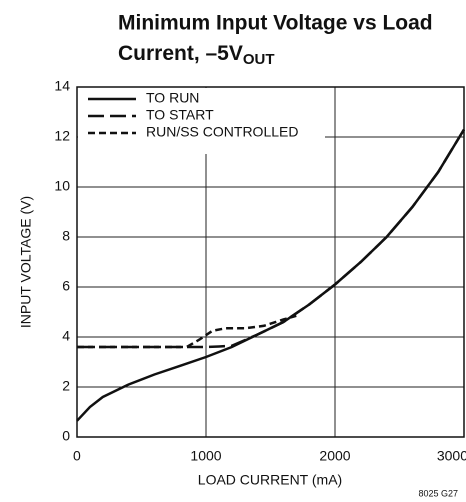 The height and width of the screenshot is (502, 466). Describe the element at coordinates (180, 53) in the screenshot. I see `chart-title-line: Current, –5V` at that location.